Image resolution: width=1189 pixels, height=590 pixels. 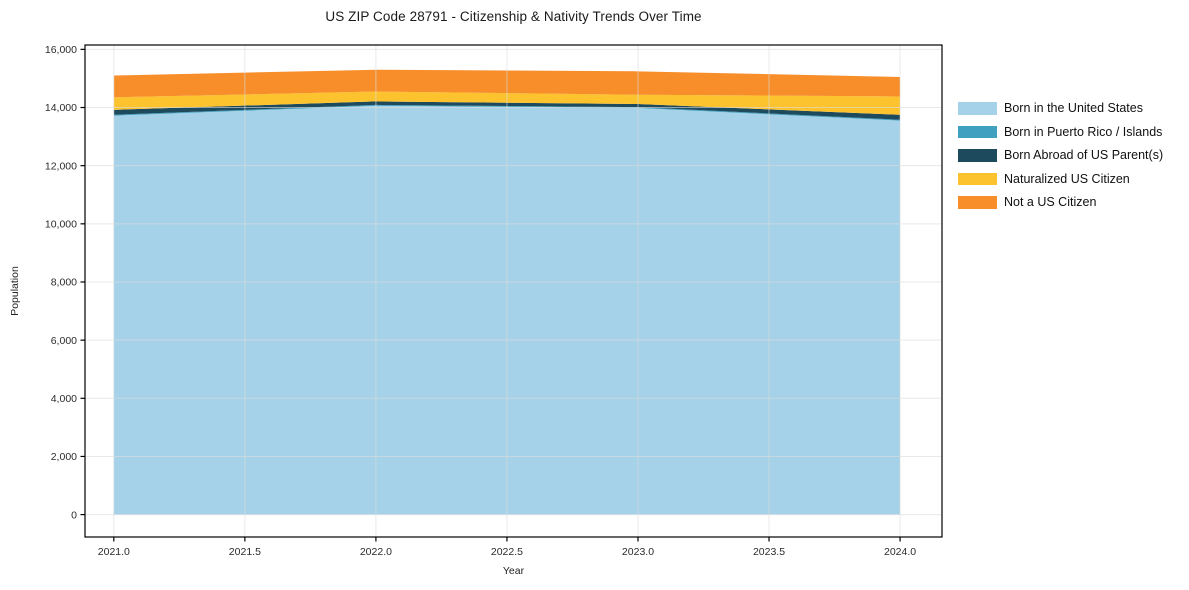 What do you see at coordinates (900, 552) in the screenshot?
I see `x-tick-label: 2024.0` at bounding box center [900, 552].